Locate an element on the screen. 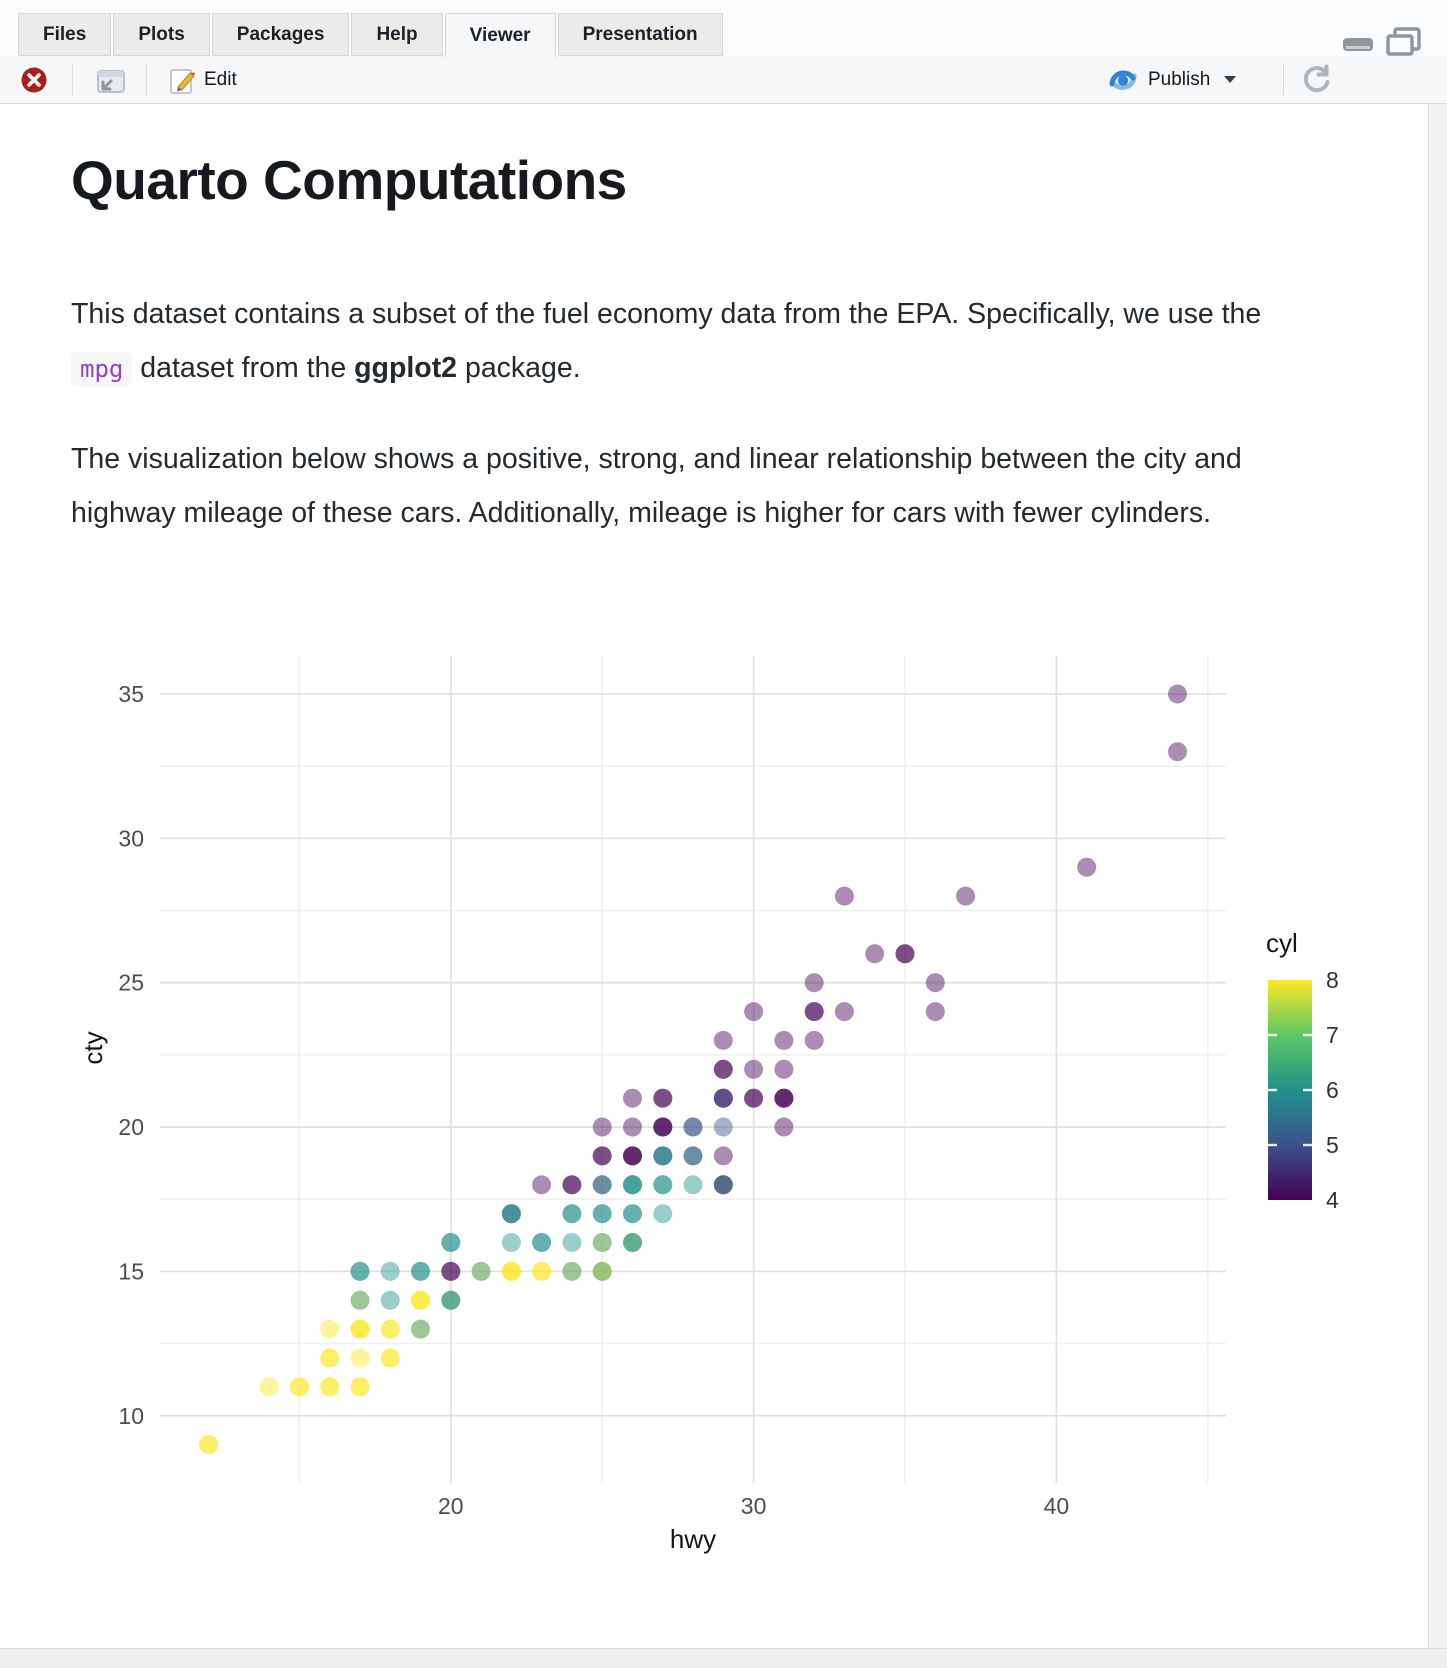  minimize-icon is located at coordinates (1358, 42).